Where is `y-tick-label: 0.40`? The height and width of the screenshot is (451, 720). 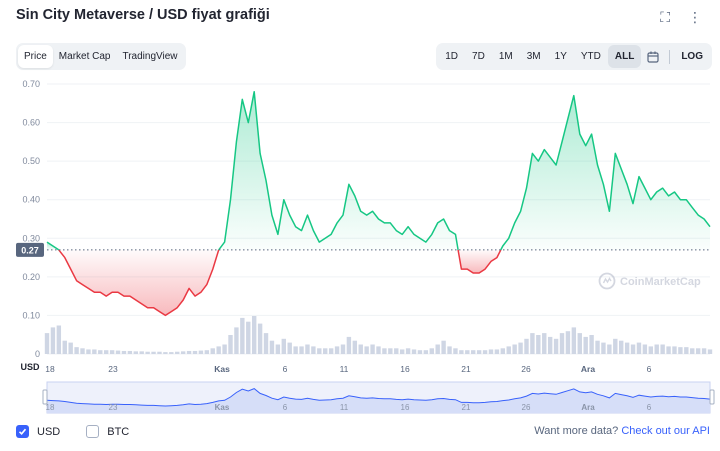
y-tick-label: 0.40 is located at coordinates (31, 200).